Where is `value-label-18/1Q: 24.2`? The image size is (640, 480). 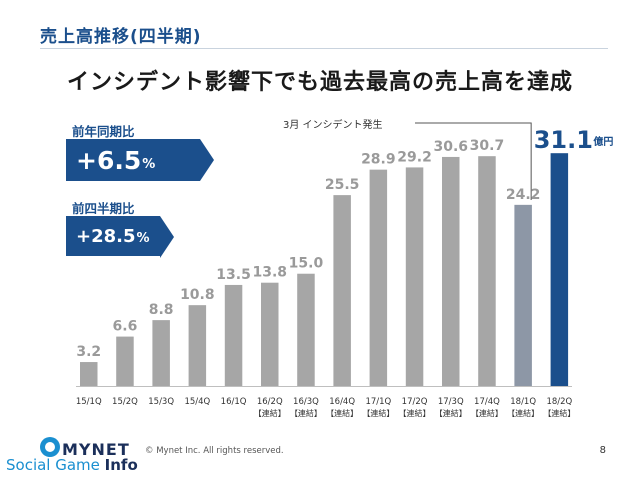 value-label-18/1Q: 24.2 is located at coordinates (523, 195).